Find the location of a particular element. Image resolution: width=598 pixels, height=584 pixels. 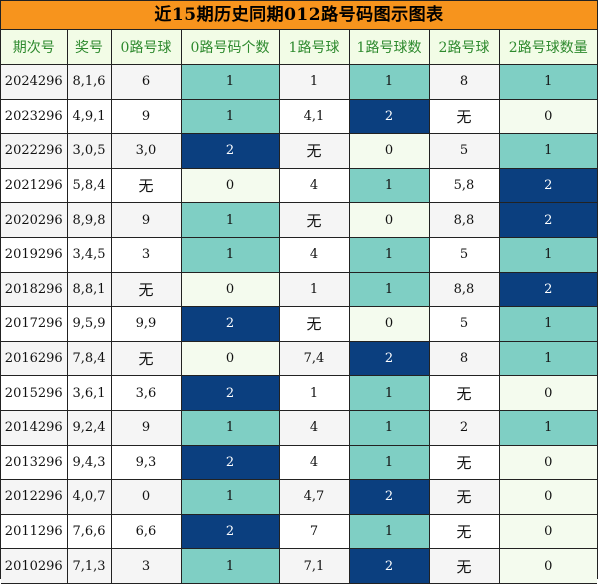

route0-balls-cell: 3 is located at coordinates (146, 254).